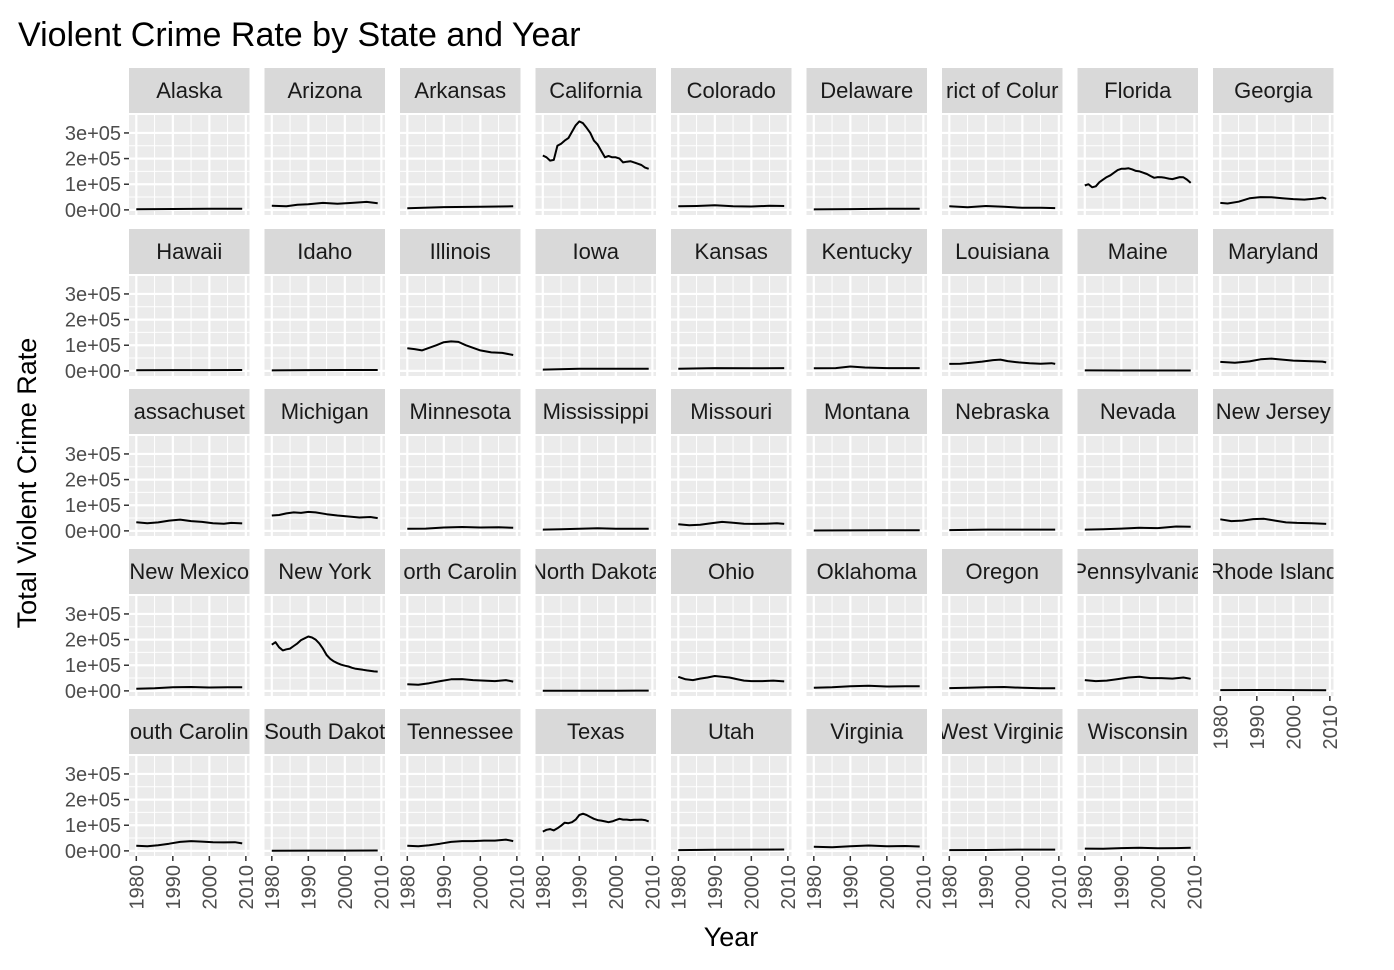 Image resolution: width=1394 pixels, height=970 pixels. Describe the element at coordinates (1002, 361) in the screenshot. I see `series-line-louisiana` at that location.